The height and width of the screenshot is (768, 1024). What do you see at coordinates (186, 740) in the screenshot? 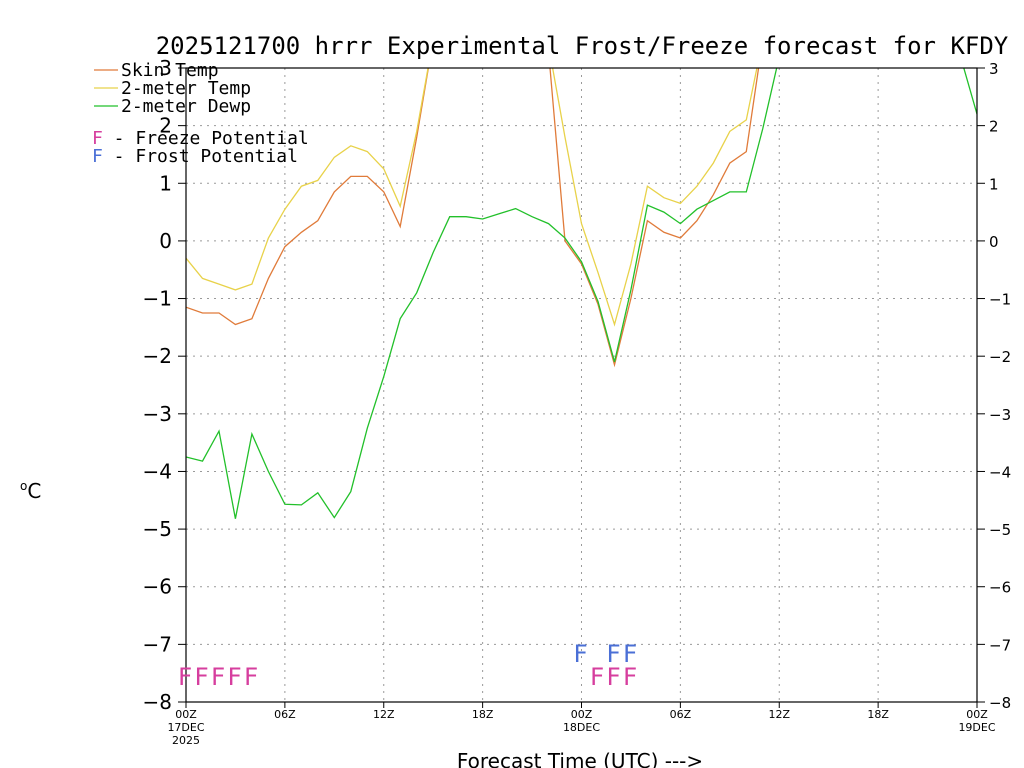
I see `x-tick-year: 2025` at bounding box center [186, 740].